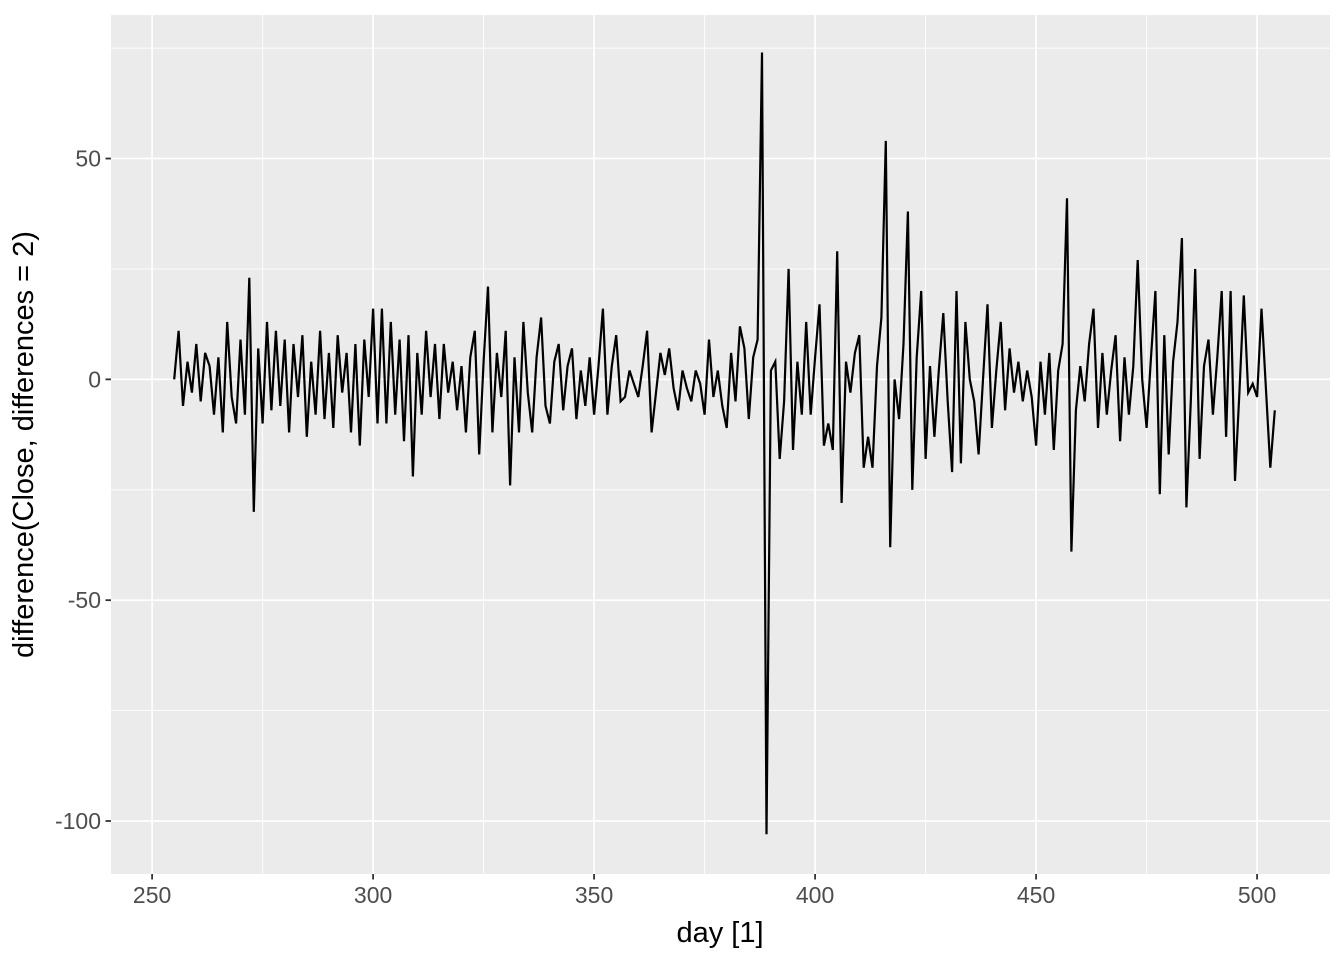 The image size is (1344, 960). Describe the element at coordinates (84, 600) in the screenshot. I see `y-tick-label: -50` at that location.